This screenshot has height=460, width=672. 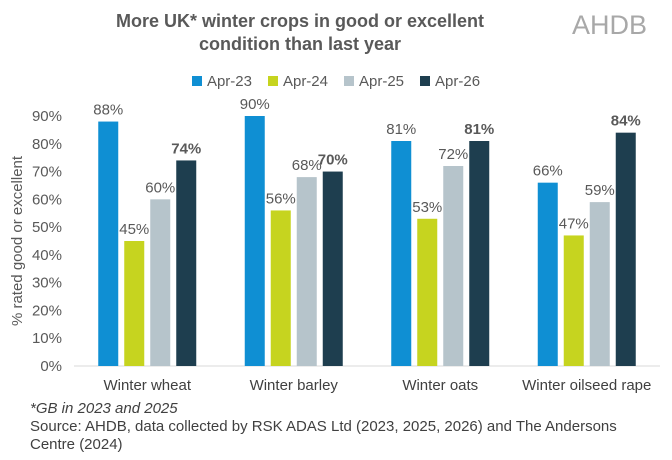 I want to click on data-label: 47%, so click(x=574, y=223).